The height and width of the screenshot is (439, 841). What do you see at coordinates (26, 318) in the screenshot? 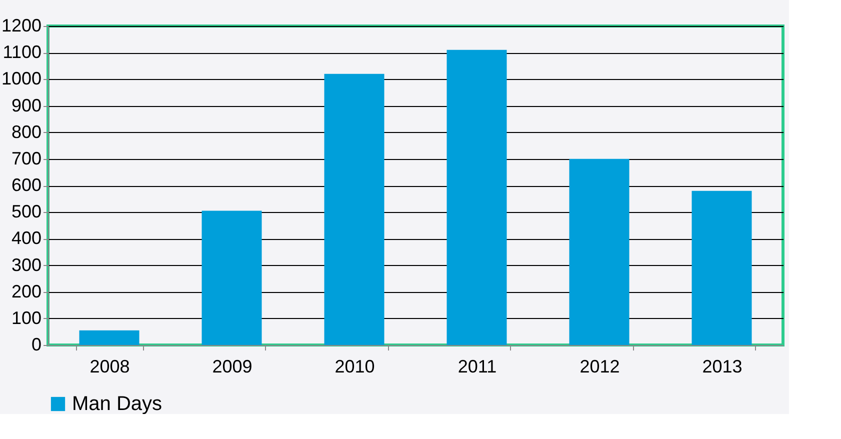
I see `y-tick-label: 100` at bounding box center [26, 318].